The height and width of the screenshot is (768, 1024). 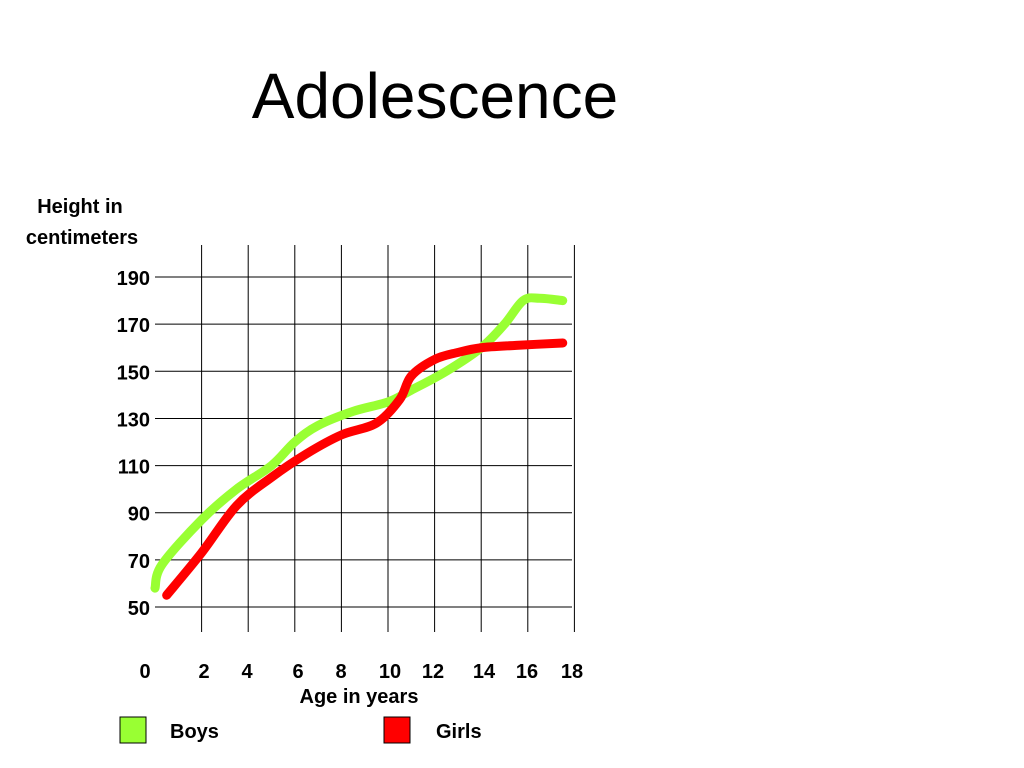 I want to click on x-tick-label: 8, so click(x=340, y=672).